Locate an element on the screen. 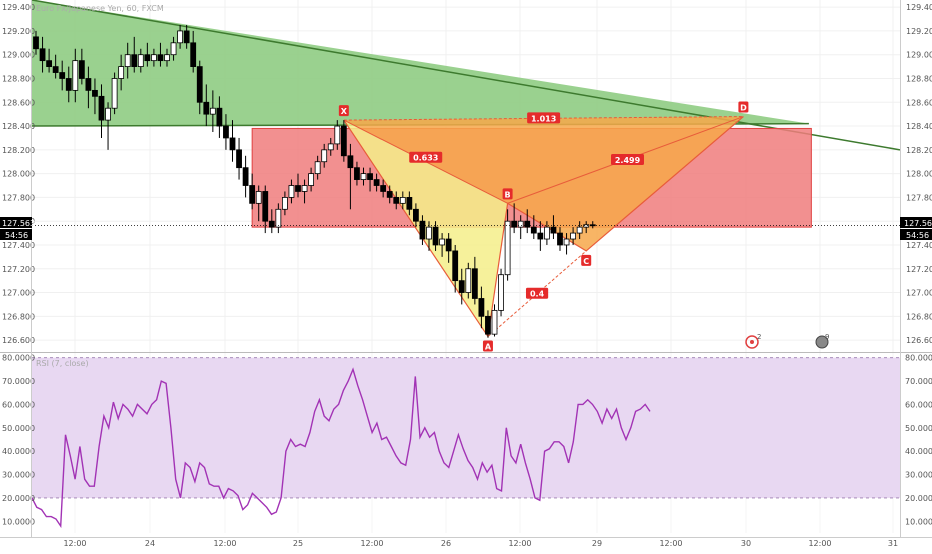 The height and width of the screenshot is (554, 932). ratio-label-box is located at coordinates (537, 293).